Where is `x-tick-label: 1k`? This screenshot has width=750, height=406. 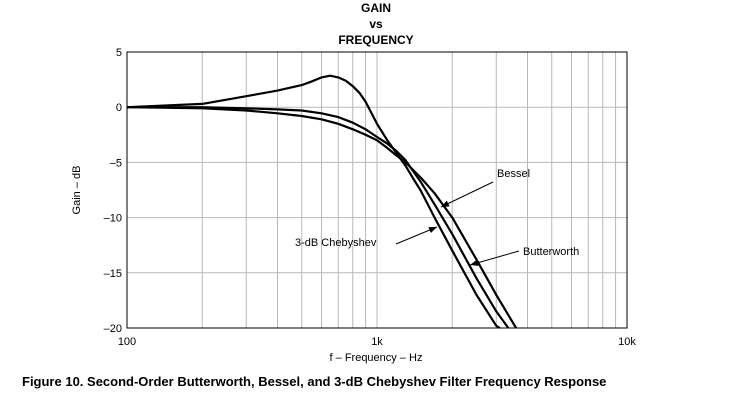
x-tick-label: 1k is located at coordinates (377, 342).